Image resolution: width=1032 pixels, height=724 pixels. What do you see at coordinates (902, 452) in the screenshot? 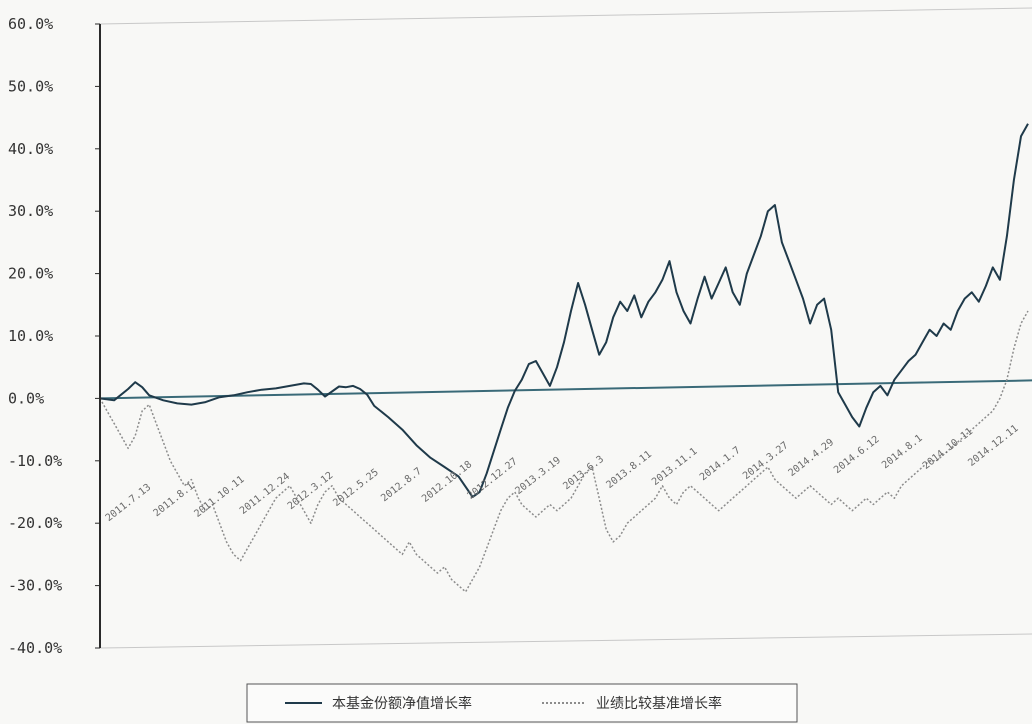
I see `x-tick-label: 2014.8.1` at bounding box center [902, 452].